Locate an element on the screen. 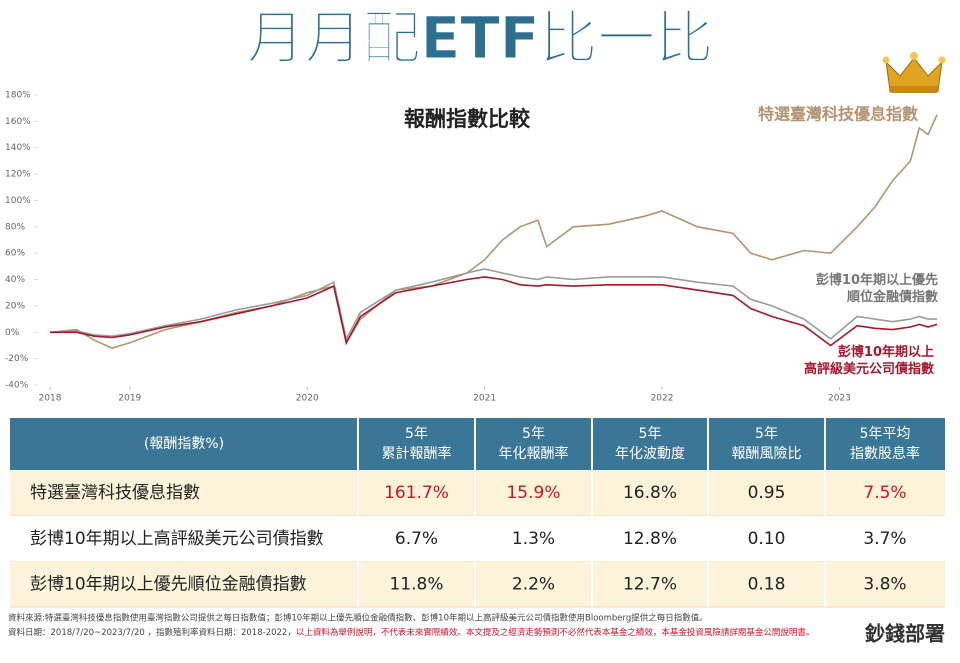  page-title: 月月配ETF比一比 is located at coordinates (480, 38).